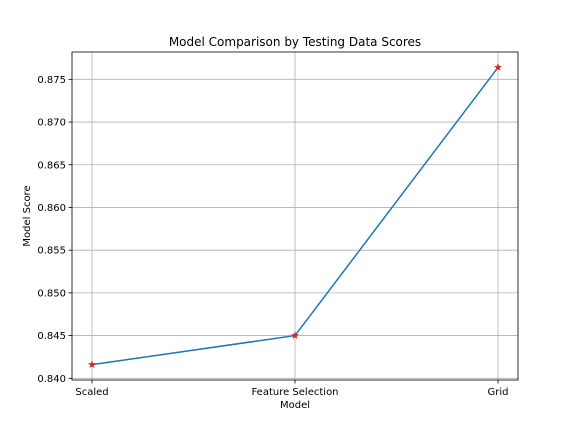  Describe the element at coordinates (54, 230) in the screenshot. I see `y-axis: 0.840 0.845 0.850 0.855 0.860 0.865 0.870 0.875` at that location.